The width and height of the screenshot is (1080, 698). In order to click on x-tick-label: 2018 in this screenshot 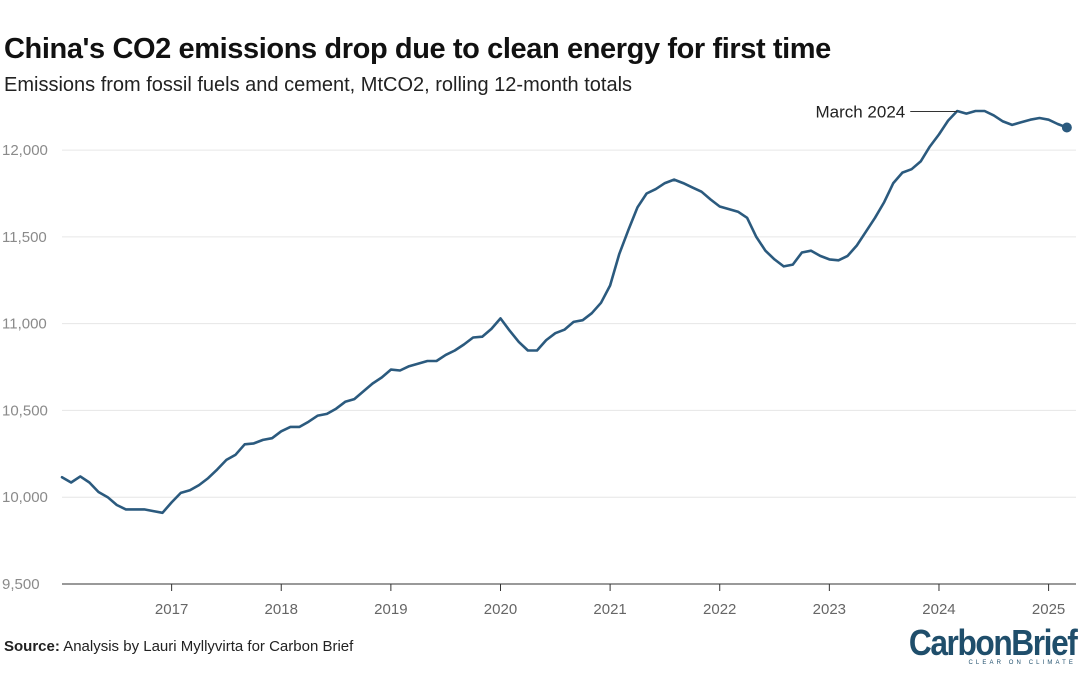, I will do `click(281, 609)`.